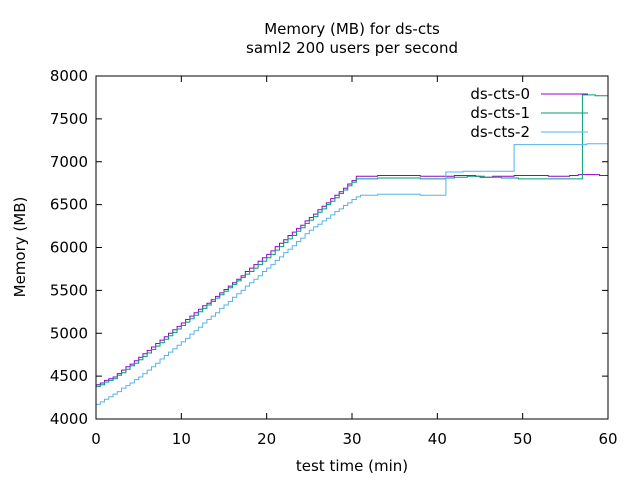 The image size is (640, 480). Describe the element at coordinates (96, 439) in the screenshot. I see `x-tick-label: 0` at that location.